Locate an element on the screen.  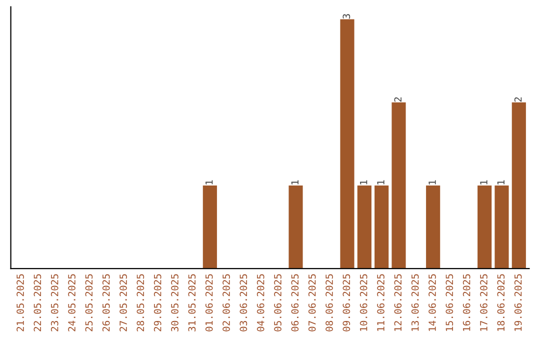
x-tick-label: 02.06.2025 is located at coordinates (226, 303).